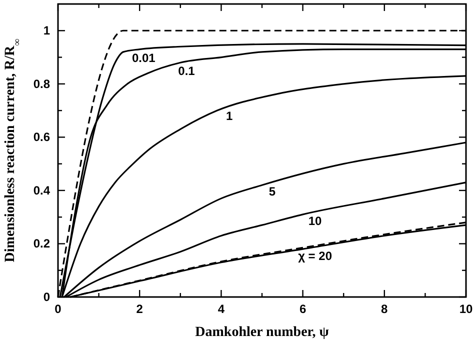 This screenshot has width=474, height=344. I want to click on y-tick-label: 0.4, so click(41, 190).